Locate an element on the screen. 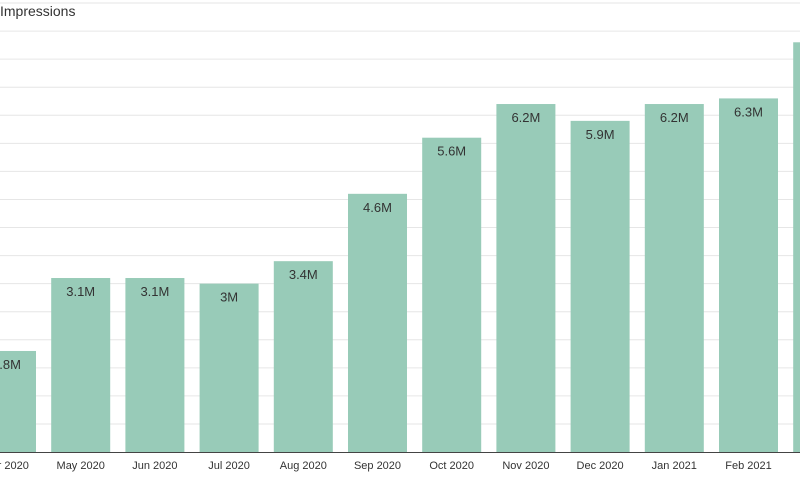 The height and width of the screenshot is (485, 800). x-tick-label: Jul 2020 is located at coordinates (229, 466).